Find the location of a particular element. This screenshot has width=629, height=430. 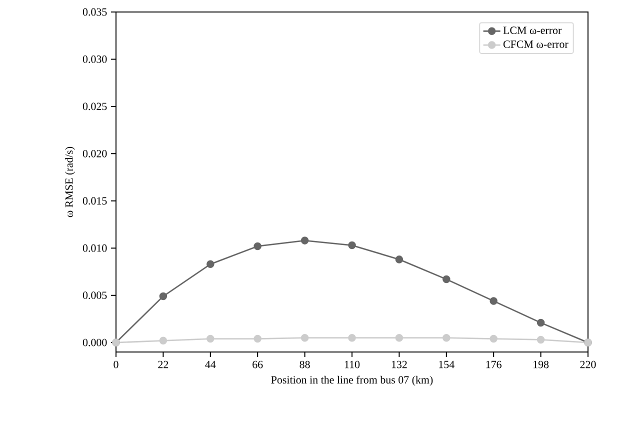

y-axis-title: ω RMSE (rad/s) is located at coordinates (70, 182).